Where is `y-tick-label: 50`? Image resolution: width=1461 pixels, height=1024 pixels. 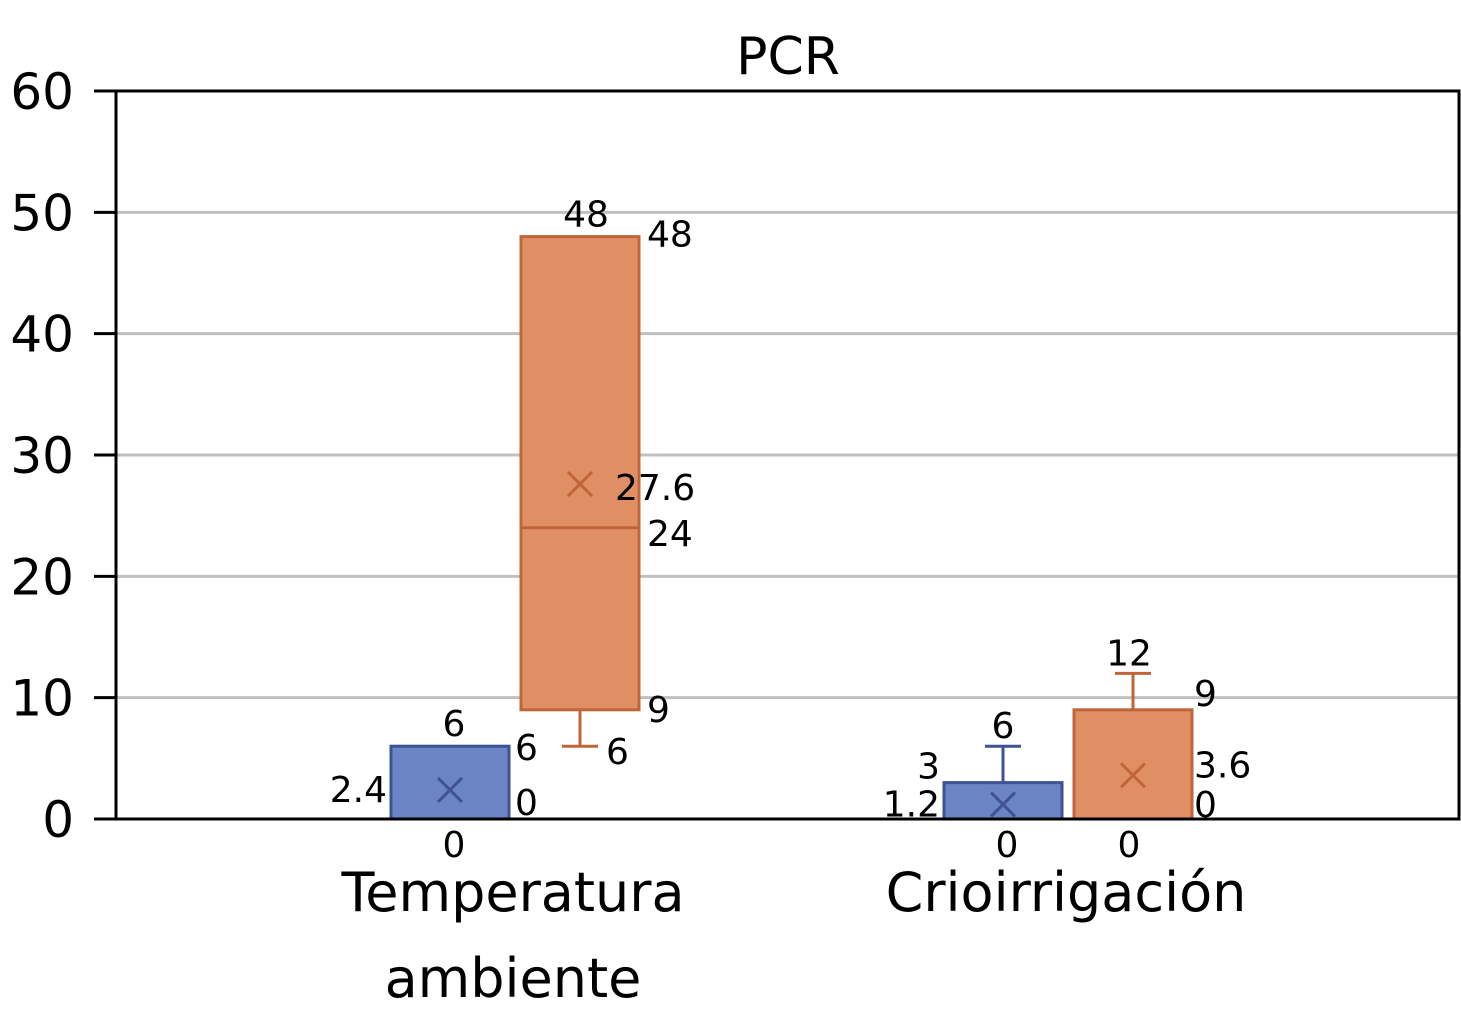
y-tick-label: 50 is located at coordinates (42, 213).